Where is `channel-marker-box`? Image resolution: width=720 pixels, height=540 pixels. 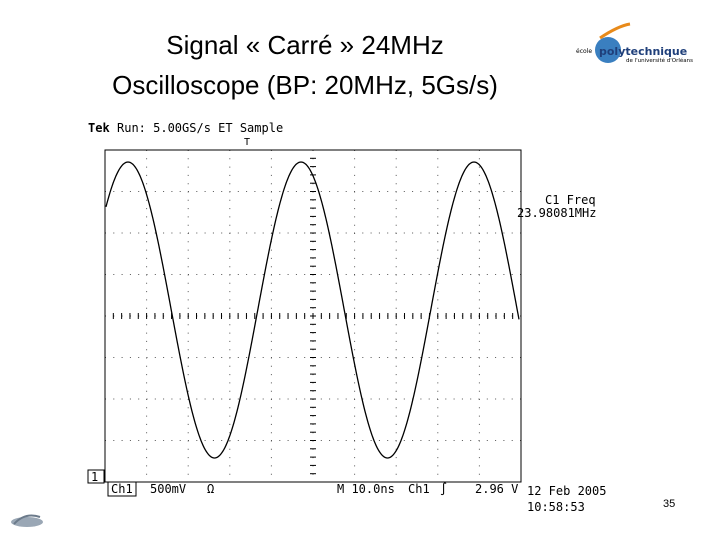
channel-marker-box is located at coordinates (96, 476).